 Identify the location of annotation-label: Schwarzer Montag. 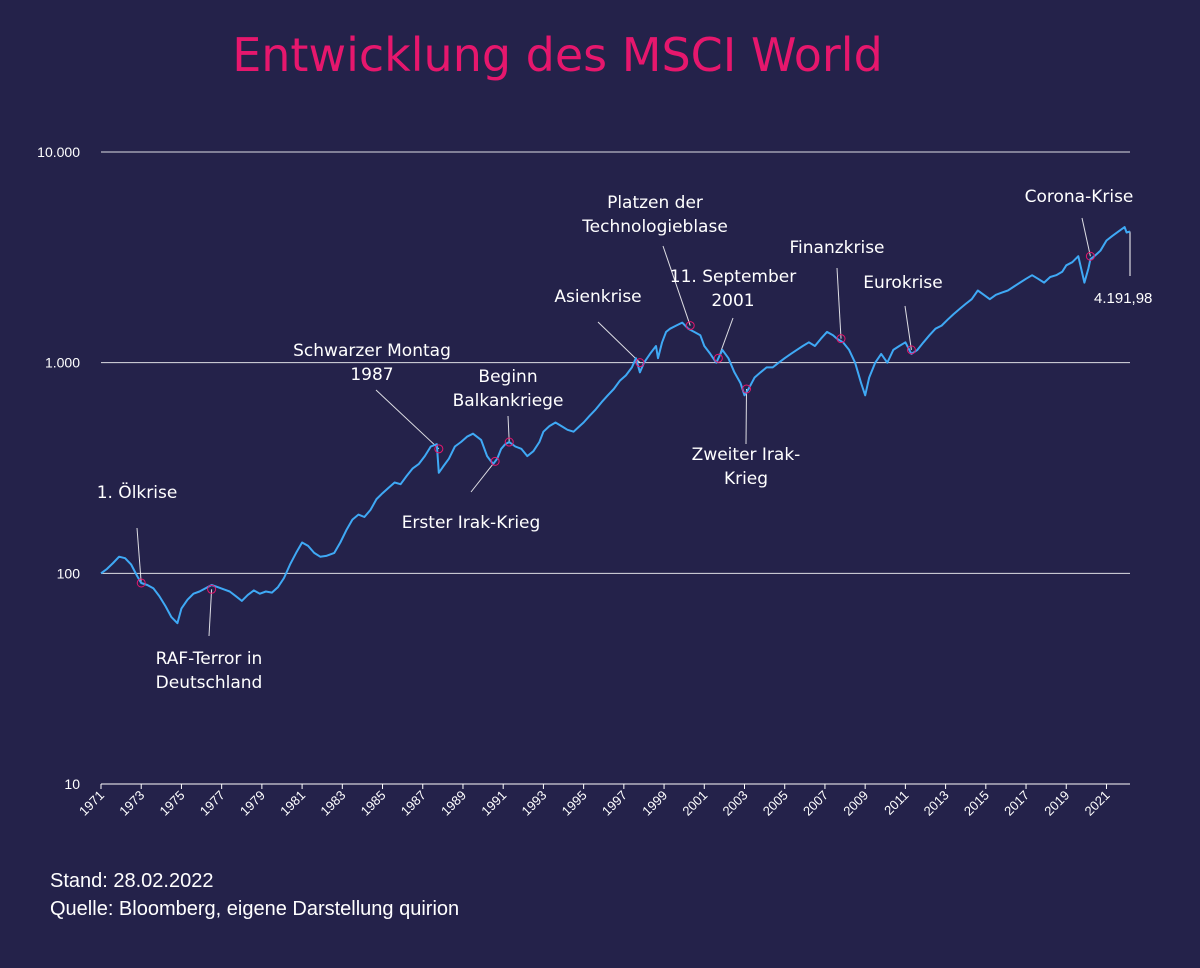
(372, 351).